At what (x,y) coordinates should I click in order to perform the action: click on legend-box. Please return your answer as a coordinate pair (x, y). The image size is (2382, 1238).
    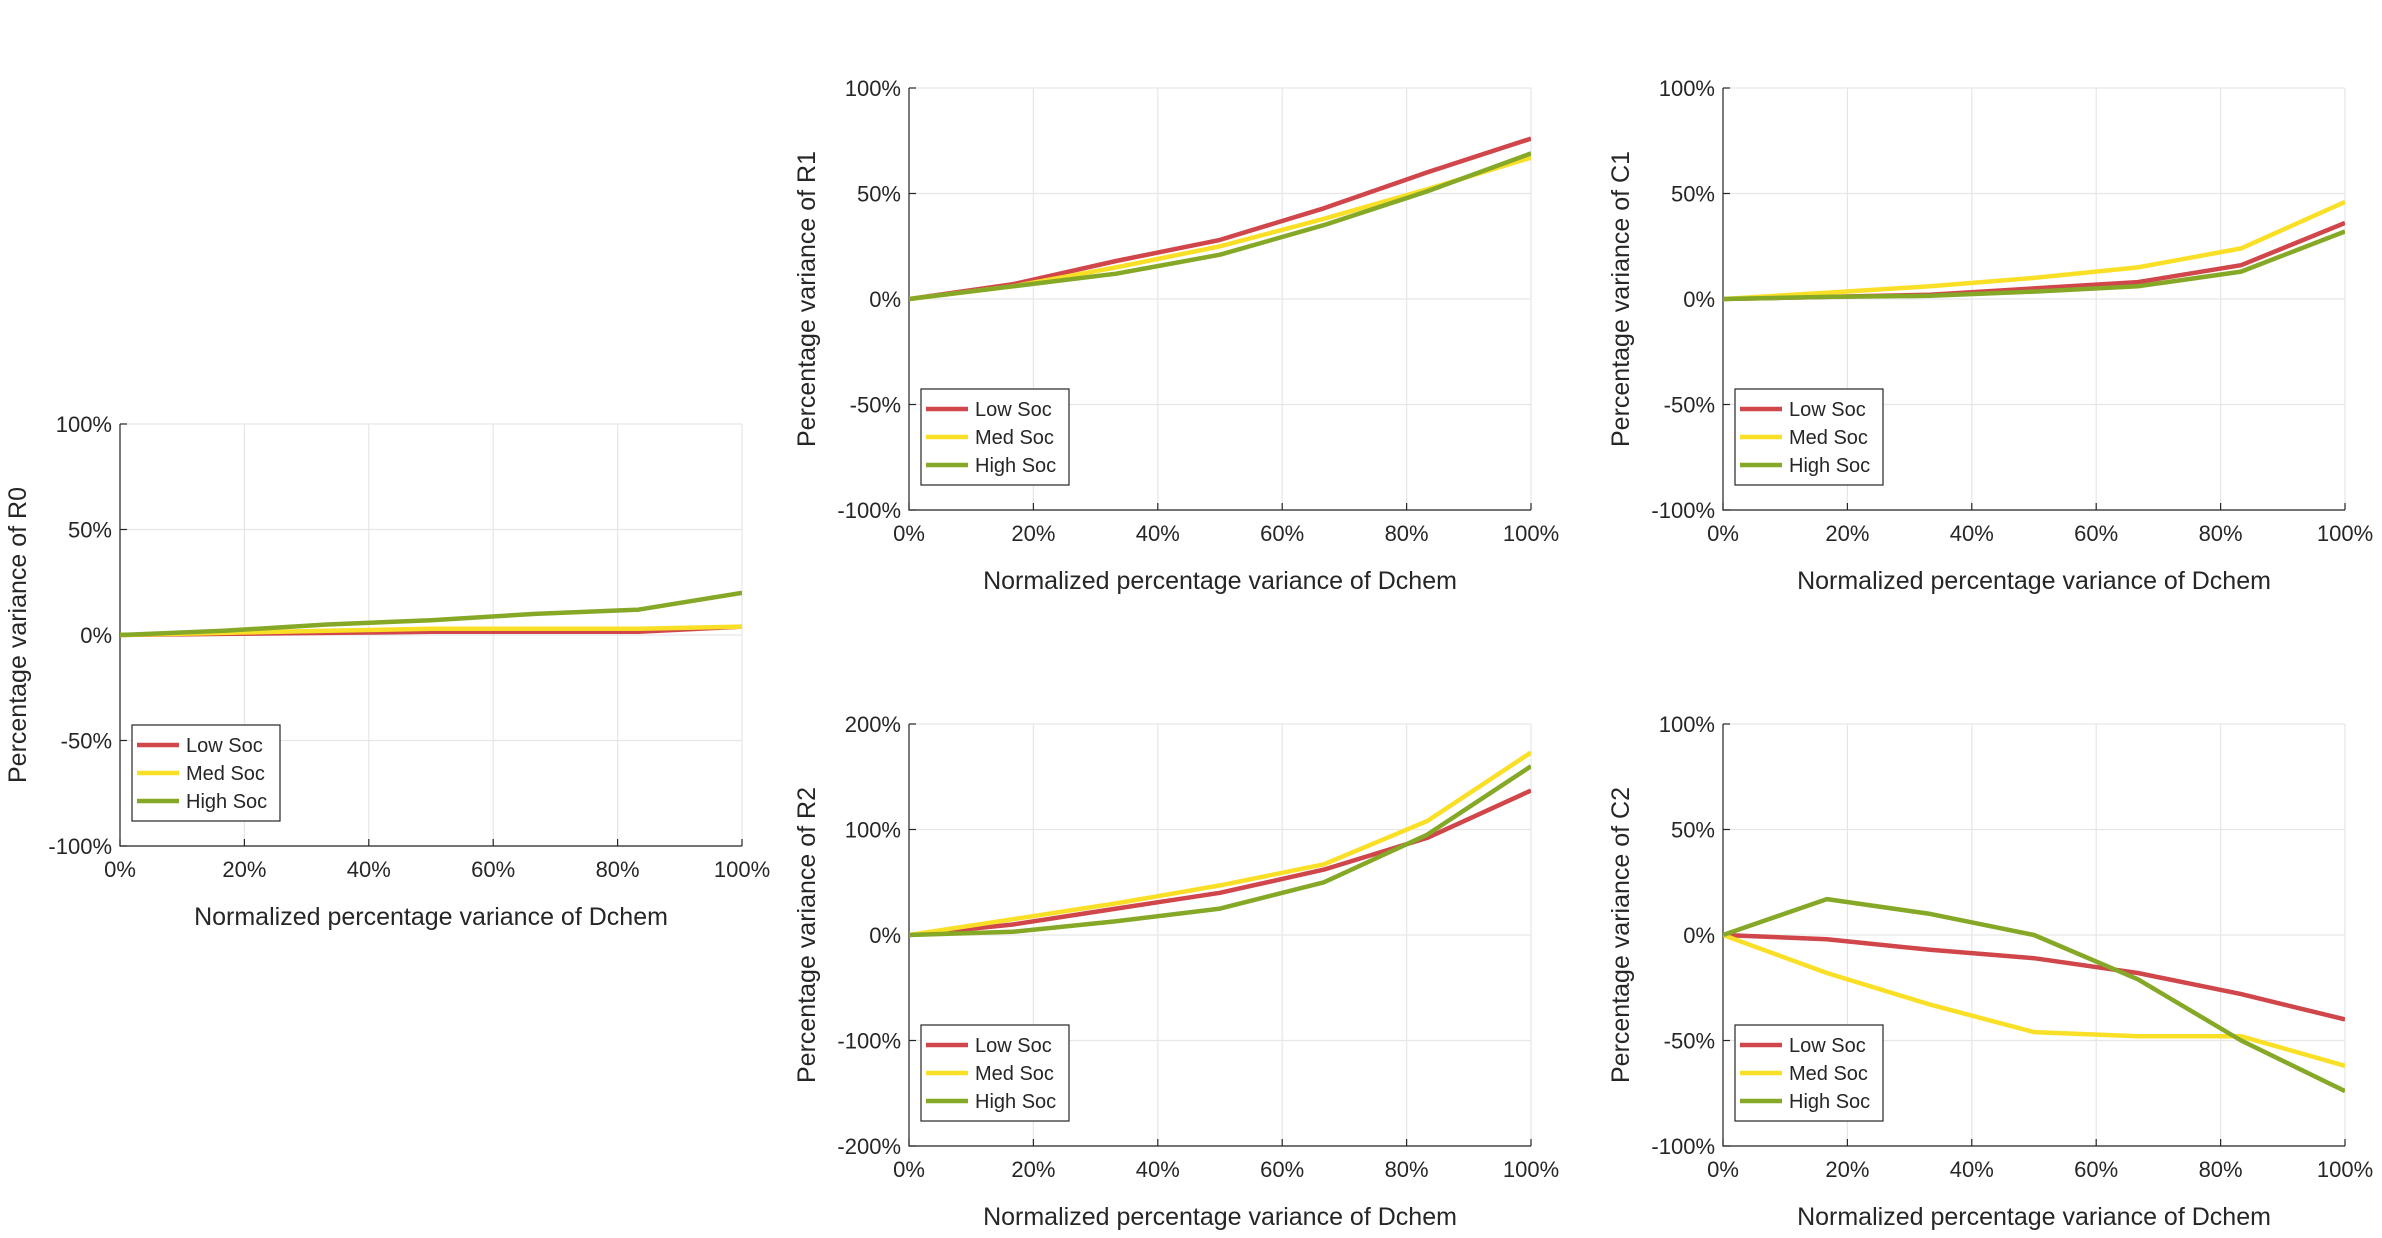
    Looking at the image, I should click on (995, 437).